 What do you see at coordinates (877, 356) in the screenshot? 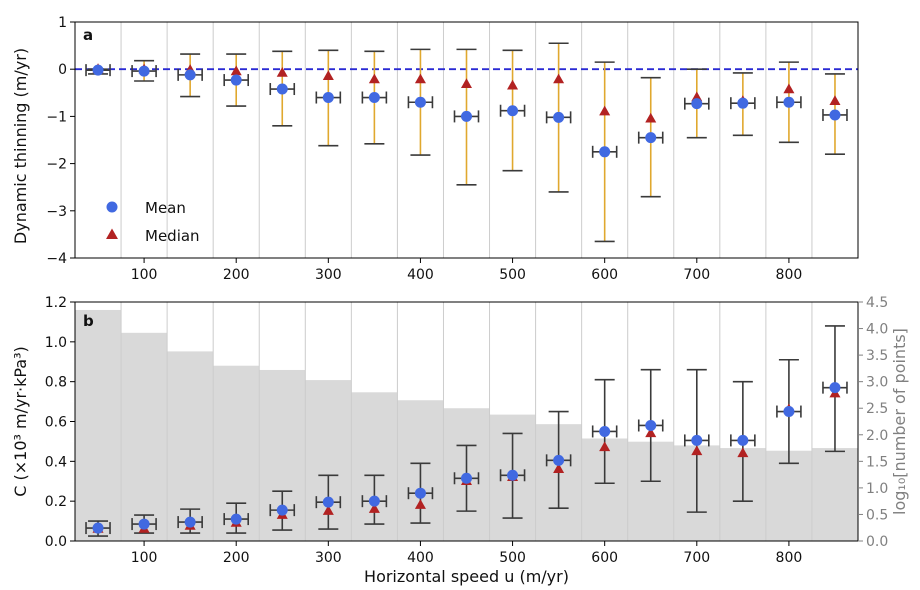
I see `right-y-tick-label: 3.5` at bounding box center [877, 356].